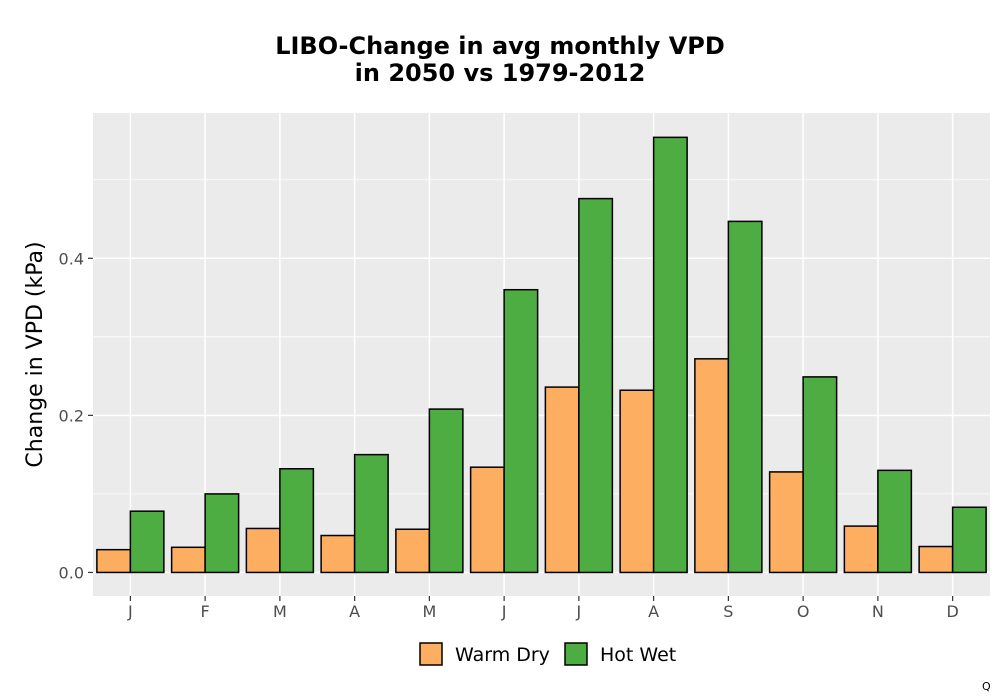 The width and height of the screenshot is (1000, 700). Describe the element at coordinates (502, 655) in the screenshot. I see `legend-label: Warm Dry` at that location.